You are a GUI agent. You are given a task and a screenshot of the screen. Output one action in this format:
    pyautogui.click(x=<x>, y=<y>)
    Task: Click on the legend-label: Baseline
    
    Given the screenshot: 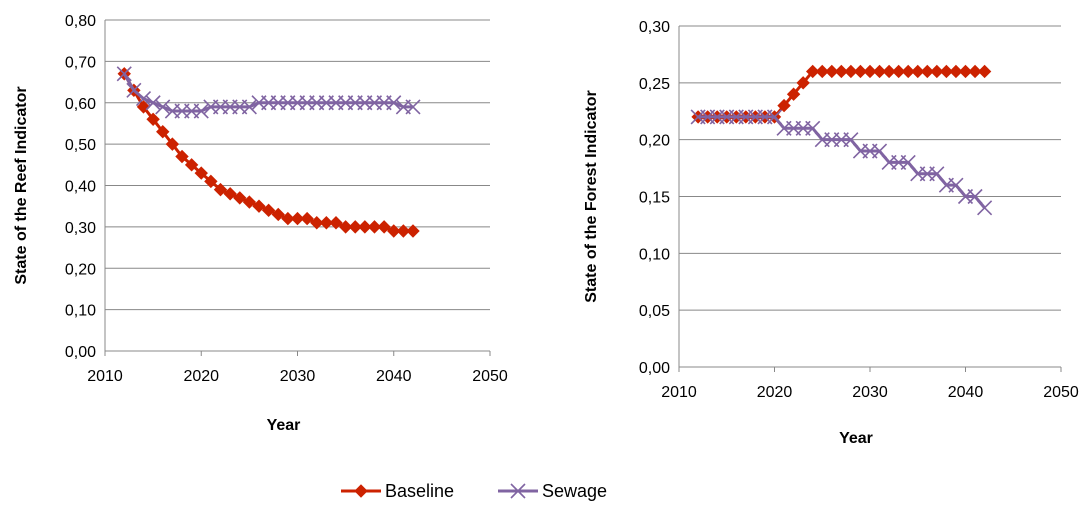 What is the action you would take?
    pyautogui.click(x=419, y=491)
    